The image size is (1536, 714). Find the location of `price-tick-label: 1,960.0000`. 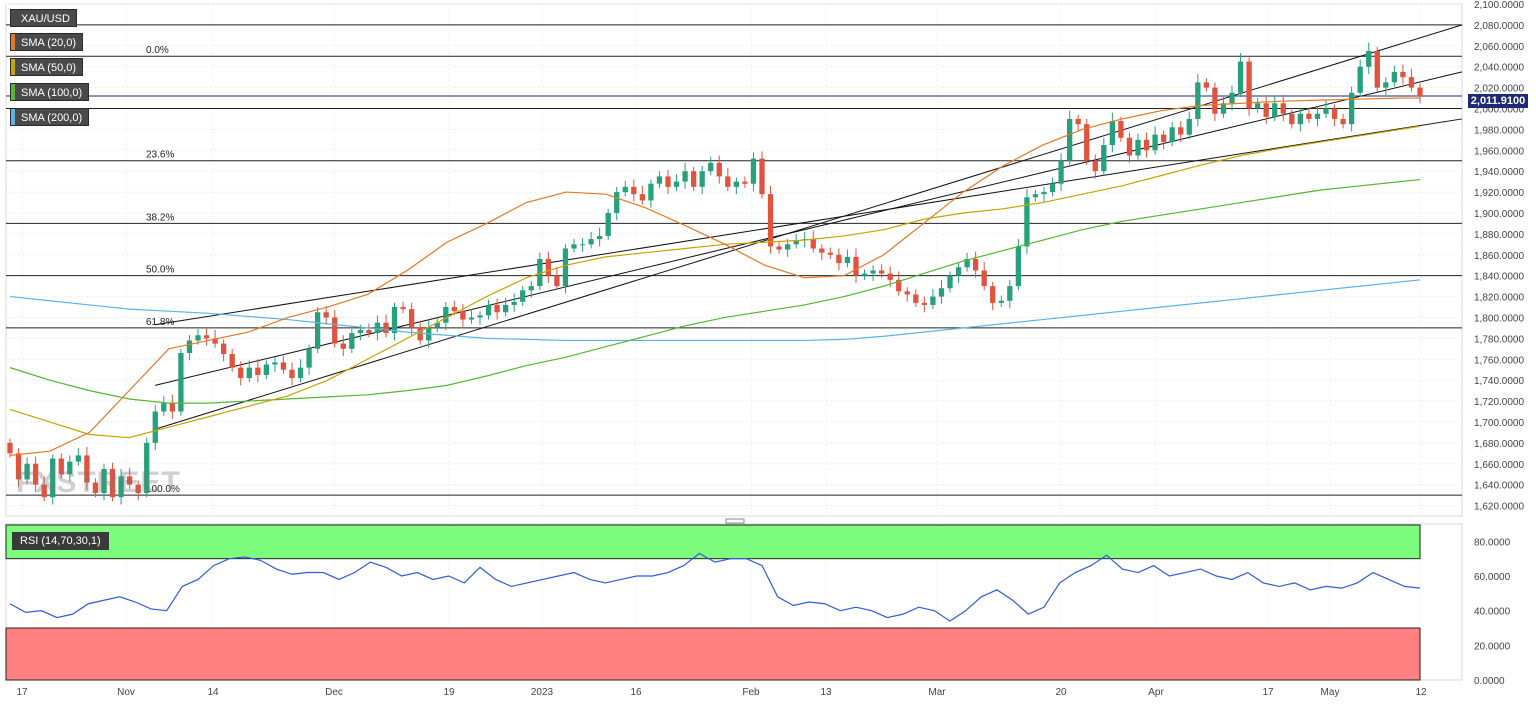

price-tick-label: 1,960.0000 is located at coordinates (1499, 151).